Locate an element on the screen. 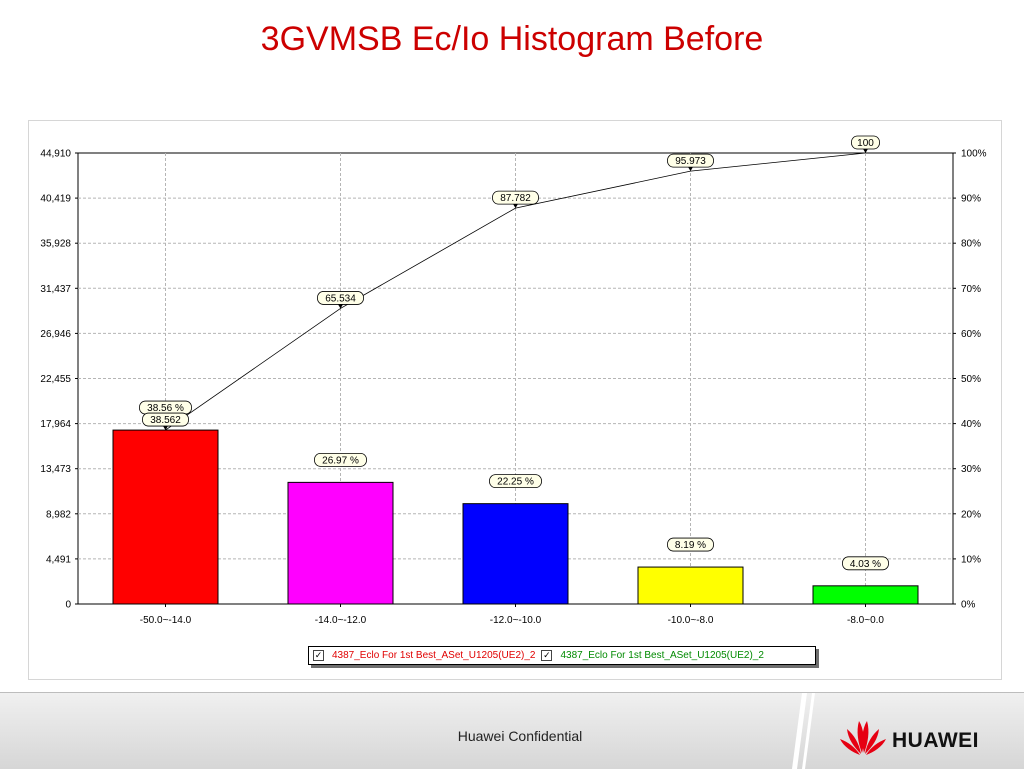 The width and height of the screenshot is (1024, 769). y-right-tick-label: 10% is located at coordinates (971, 559).